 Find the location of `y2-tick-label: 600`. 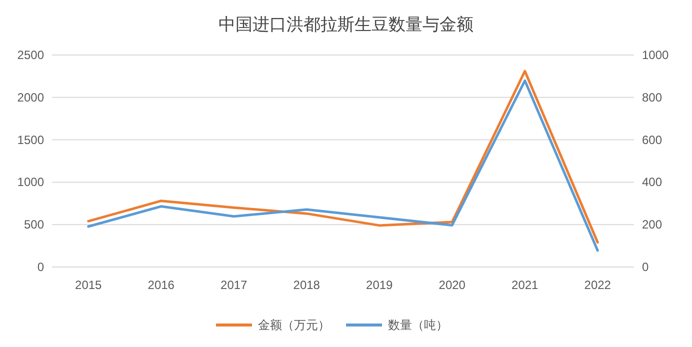

y2-tick-label: 600 is located at coordinates (652, 139).